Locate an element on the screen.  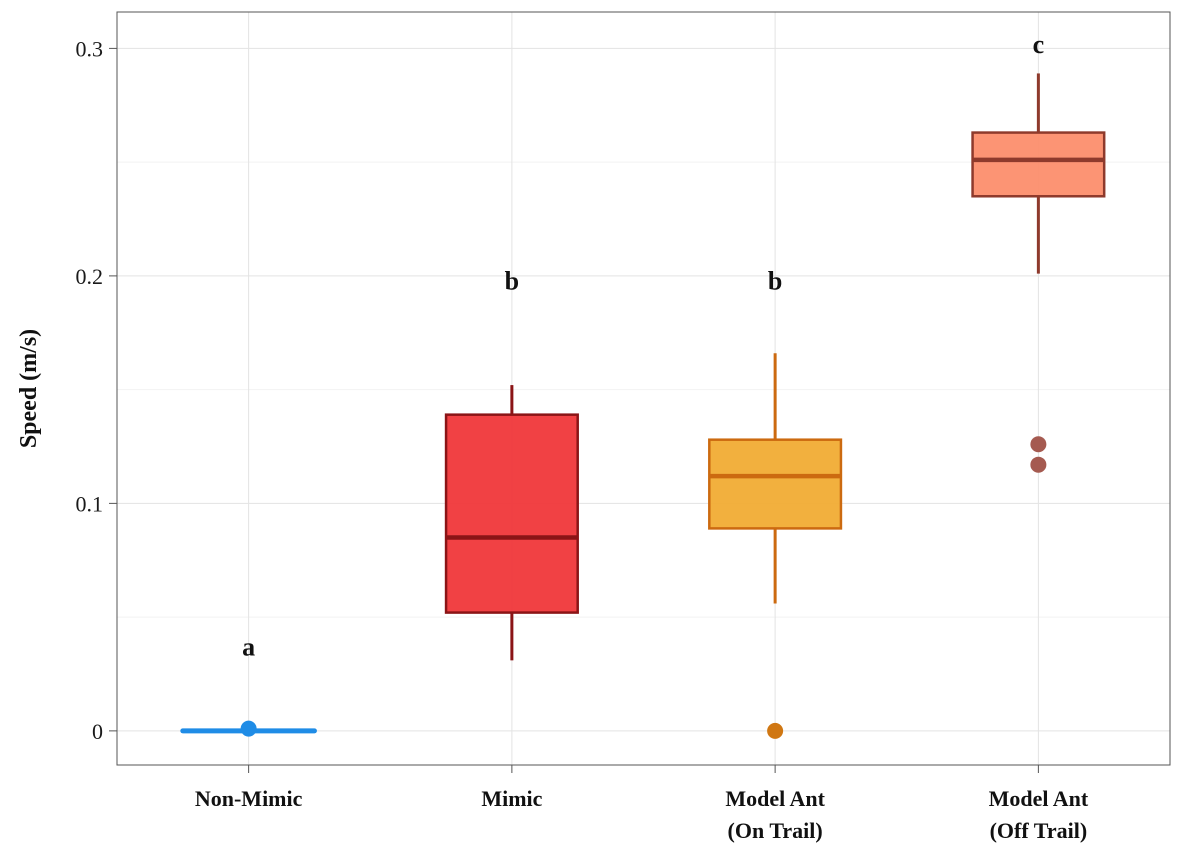
y-tick-label: 0.1 is located at coordinates (90, 503).